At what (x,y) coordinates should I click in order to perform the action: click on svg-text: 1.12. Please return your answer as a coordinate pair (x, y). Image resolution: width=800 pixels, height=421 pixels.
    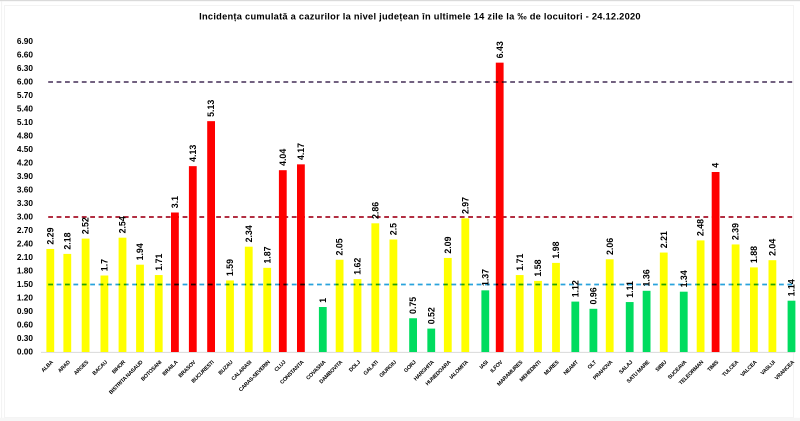
    Looking at the image, I should click on (575, 288).